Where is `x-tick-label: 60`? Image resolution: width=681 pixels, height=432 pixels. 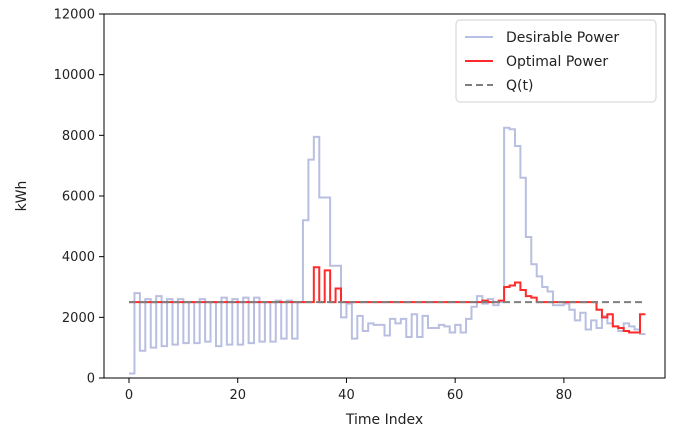
x-tick-label: 60 is located at coordinates (455, 395).